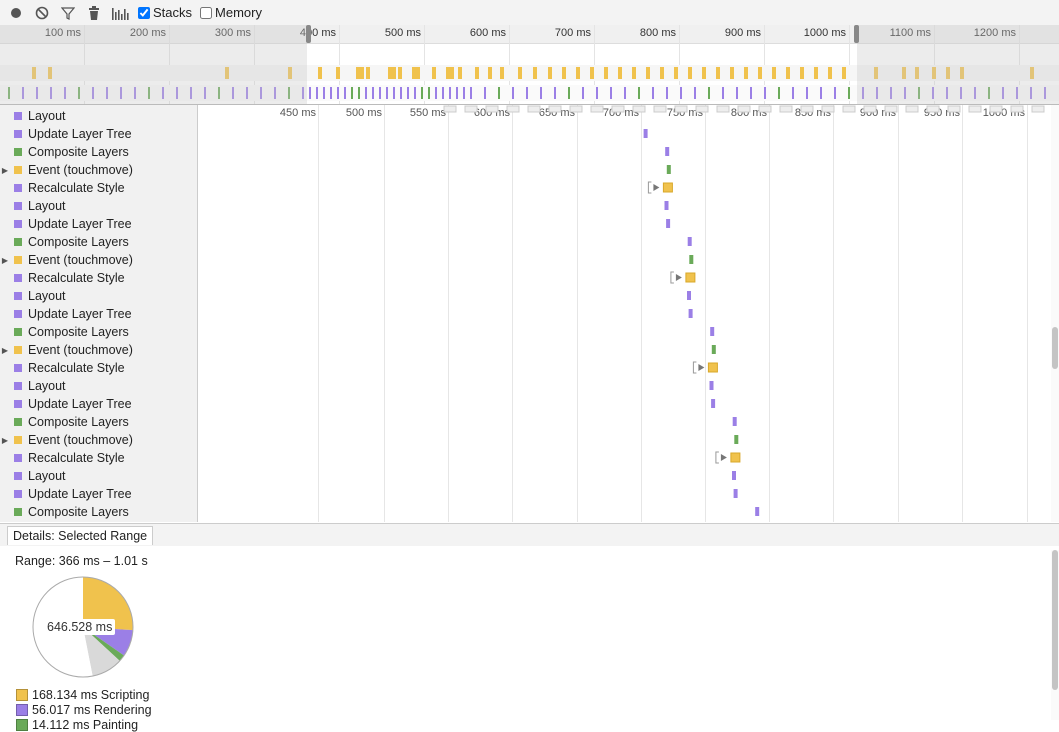  What do you see at coordinates (856, 34) in the screenshot?
I see `range-end-handle` at bounding box center [856, 34].